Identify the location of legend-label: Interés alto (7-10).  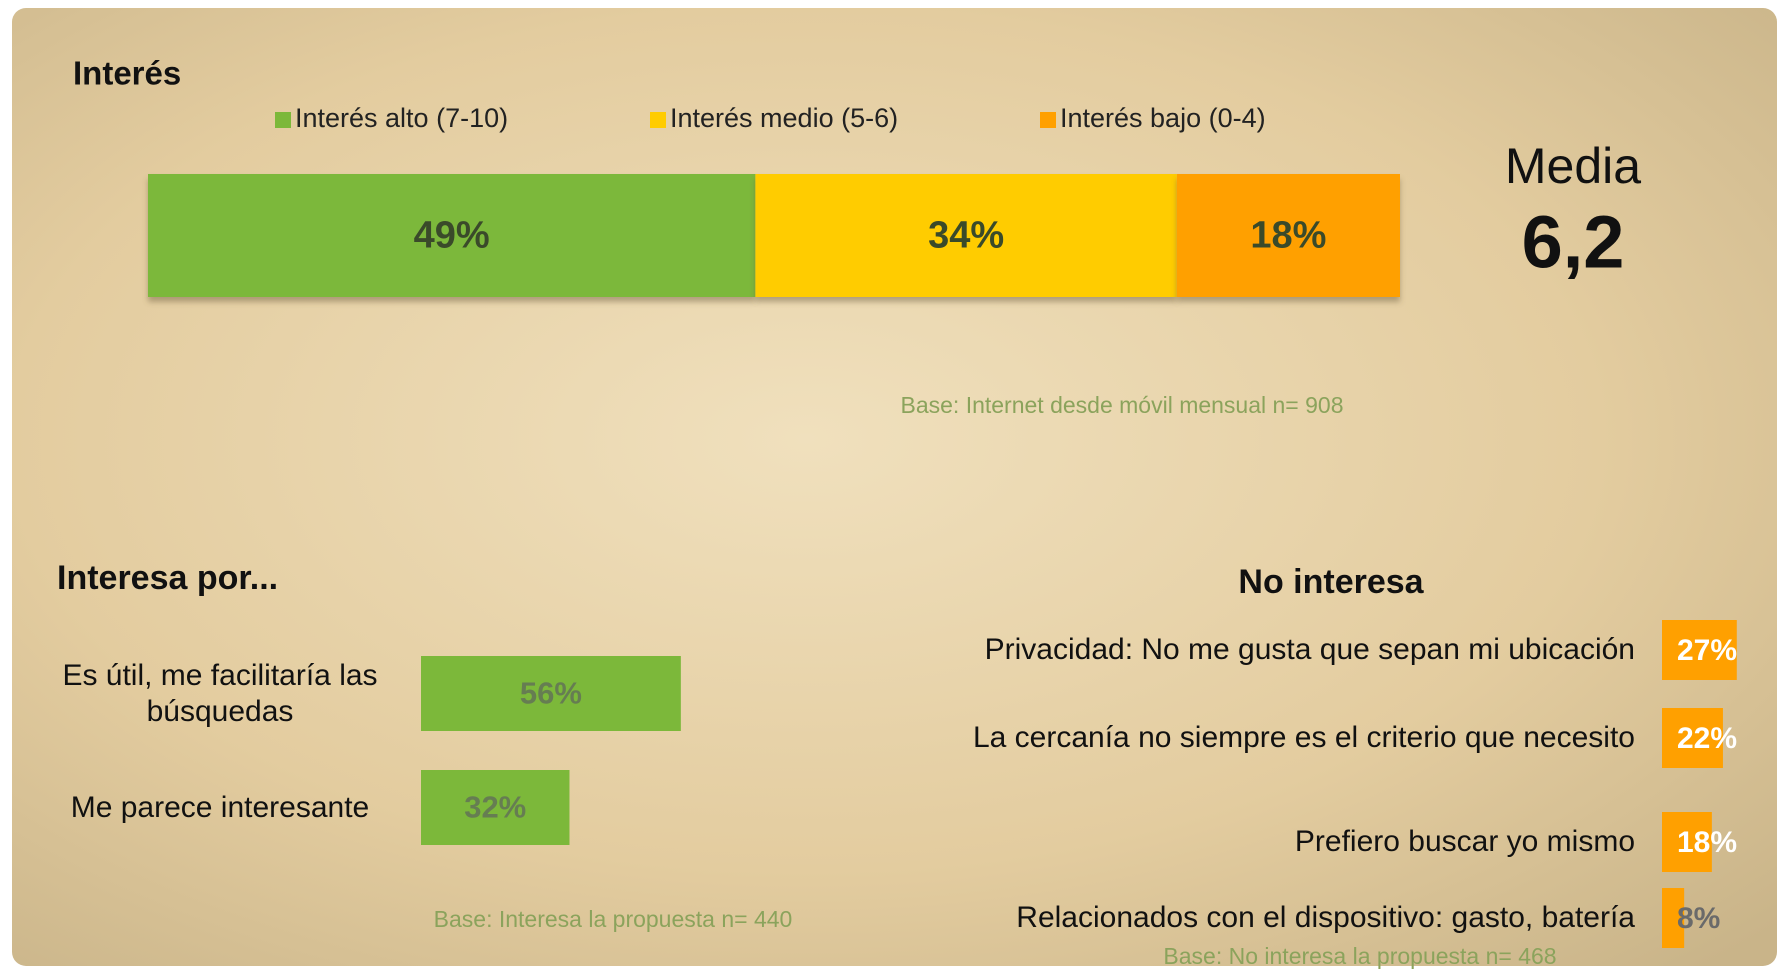
(401, 118).